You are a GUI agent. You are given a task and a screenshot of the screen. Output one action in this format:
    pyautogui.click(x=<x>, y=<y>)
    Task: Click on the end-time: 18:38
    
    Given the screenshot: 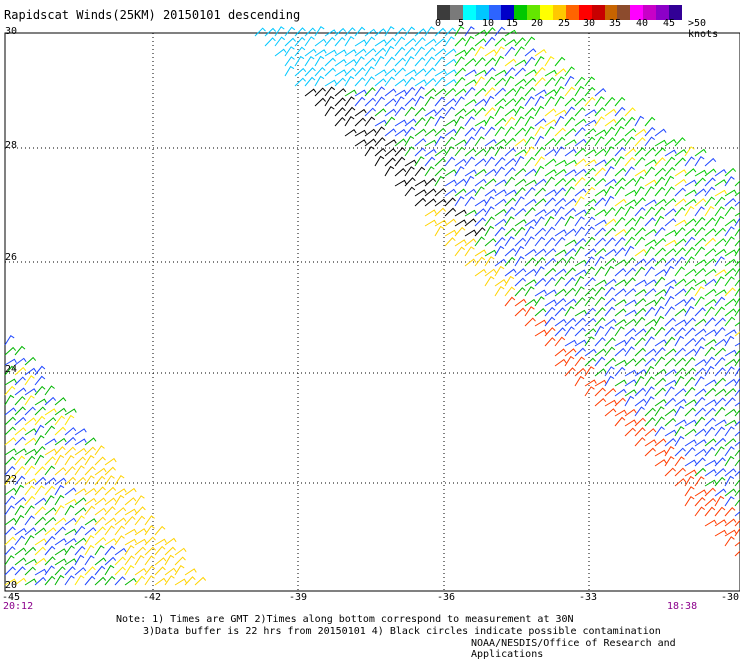 What is the action you would take?
    pyautogui.click(x=682, y=606)
    